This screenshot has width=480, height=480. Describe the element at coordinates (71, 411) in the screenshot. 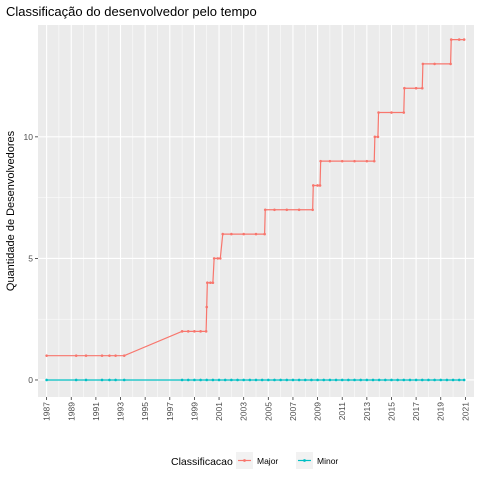

I see `x-tick-label: 1989` at that location.